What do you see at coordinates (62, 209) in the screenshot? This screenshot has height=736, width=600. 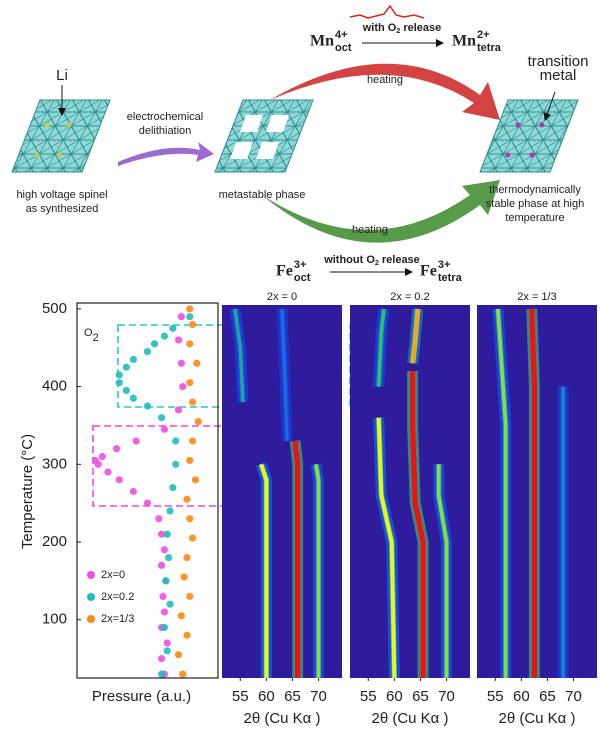 I see `phase-label: as synthesized` at bounding box center [62, 209].